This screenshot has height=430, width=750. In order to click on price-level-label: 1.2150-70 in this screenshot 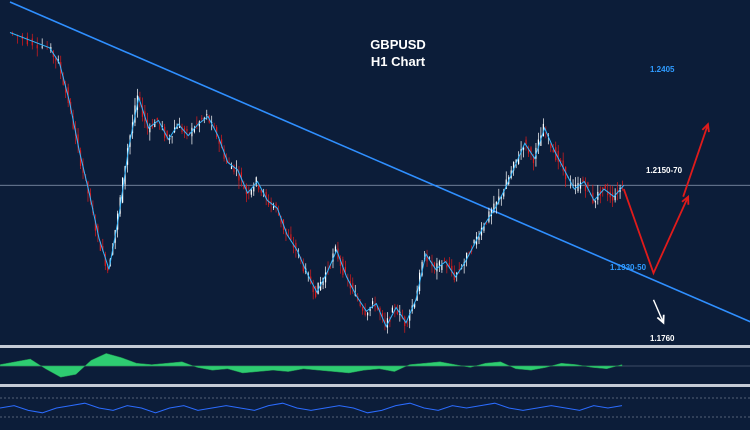, I will do `click(664, 170)`.